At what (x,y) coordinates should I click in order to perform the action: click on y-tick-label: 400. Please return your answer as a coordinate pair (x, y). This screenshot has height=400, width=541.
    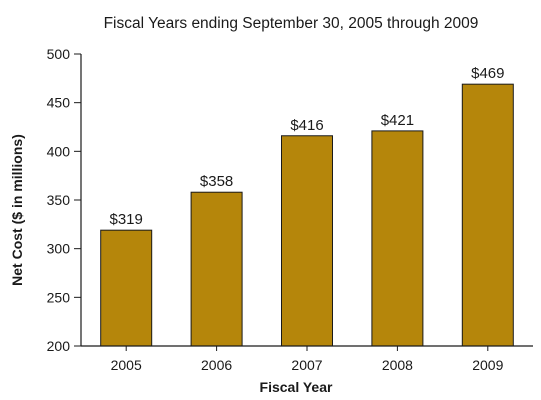
    Looking at the image, I should click on (59, 151).